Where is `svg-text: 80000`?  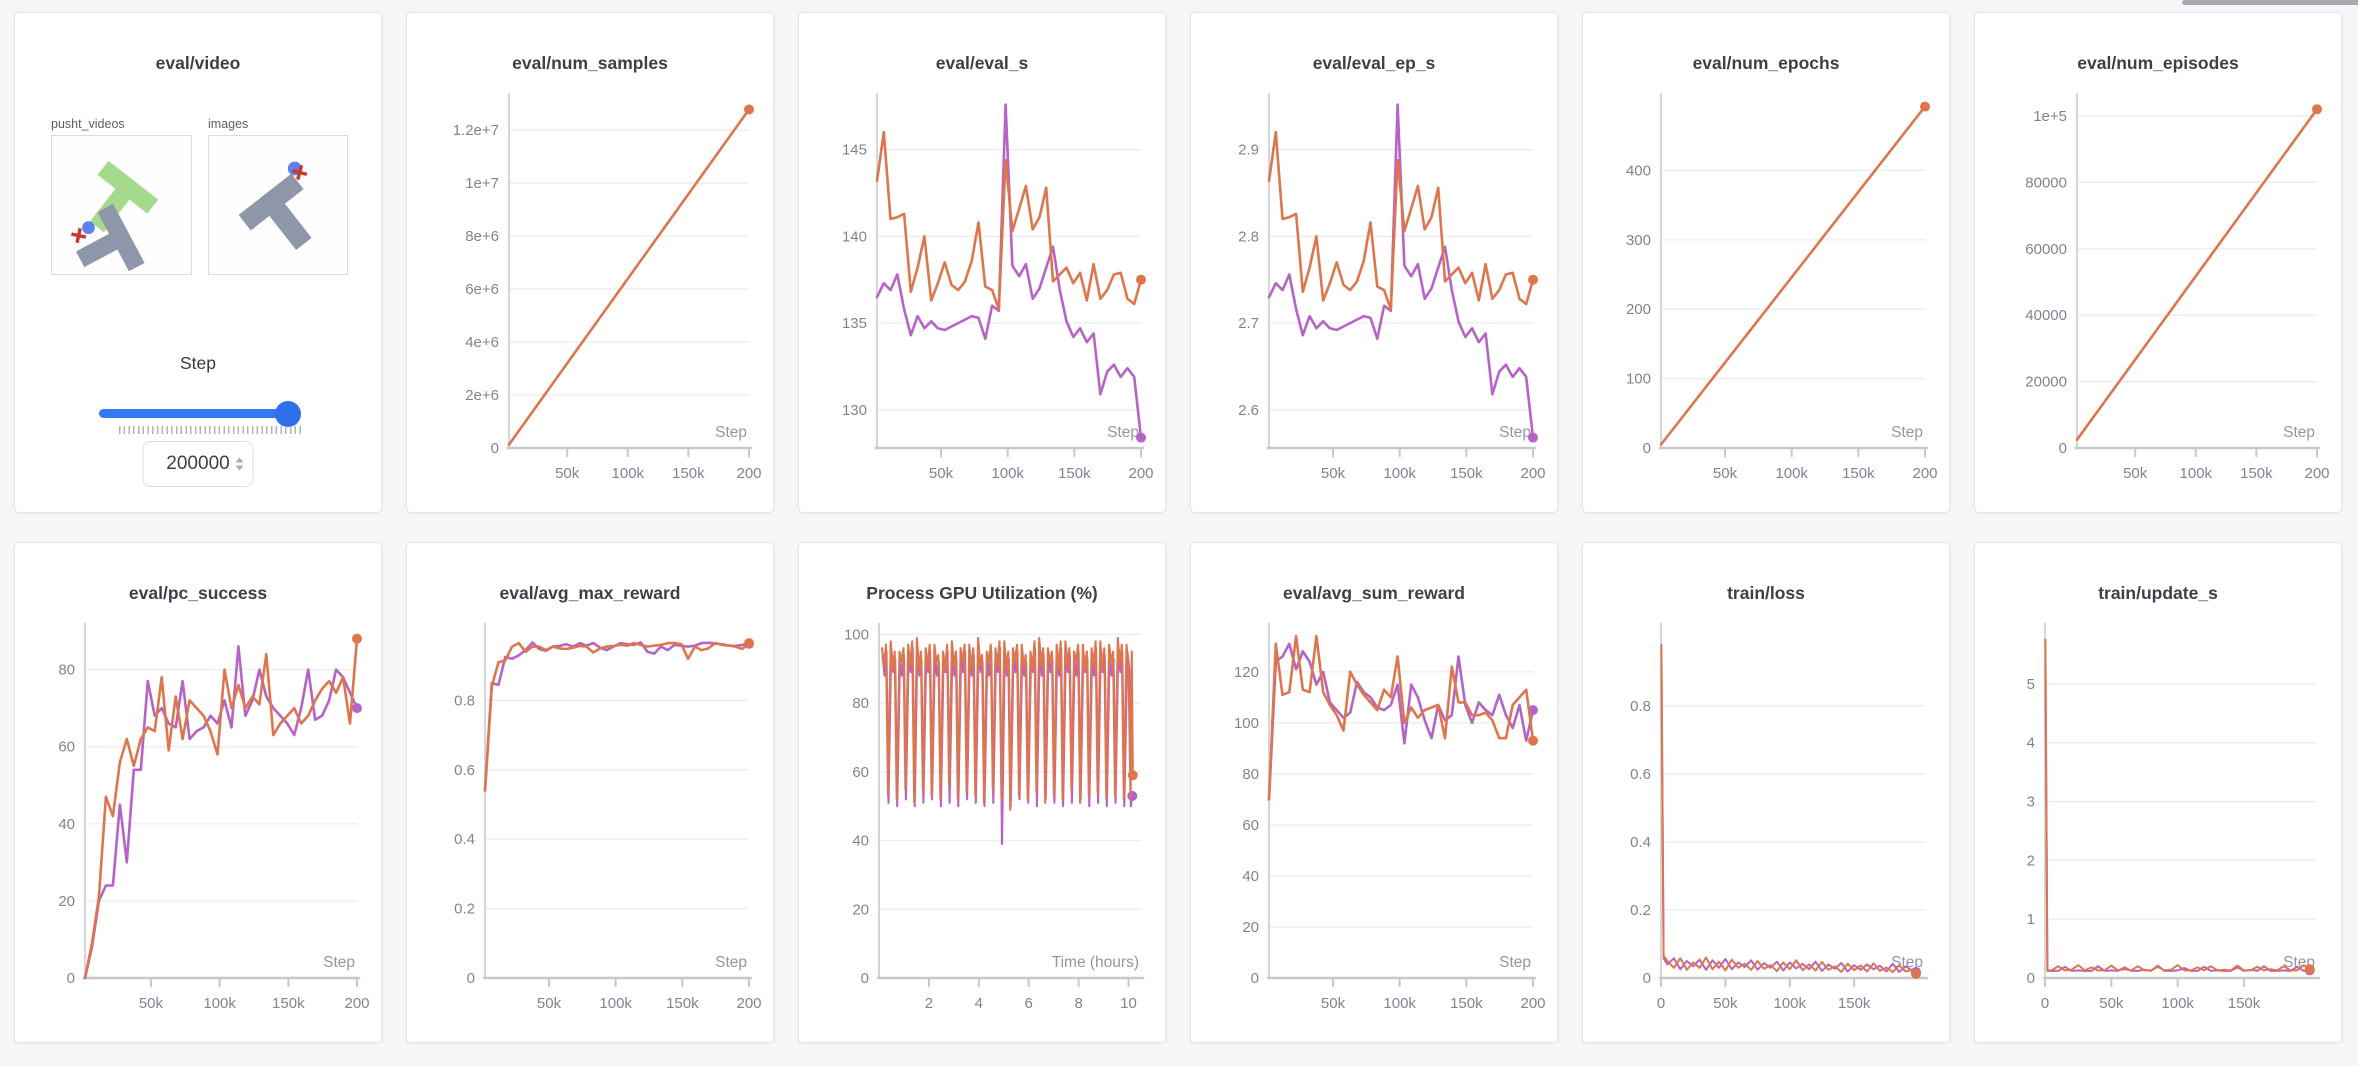 svg-text: 80000 is located at coordinates (2046, 182).